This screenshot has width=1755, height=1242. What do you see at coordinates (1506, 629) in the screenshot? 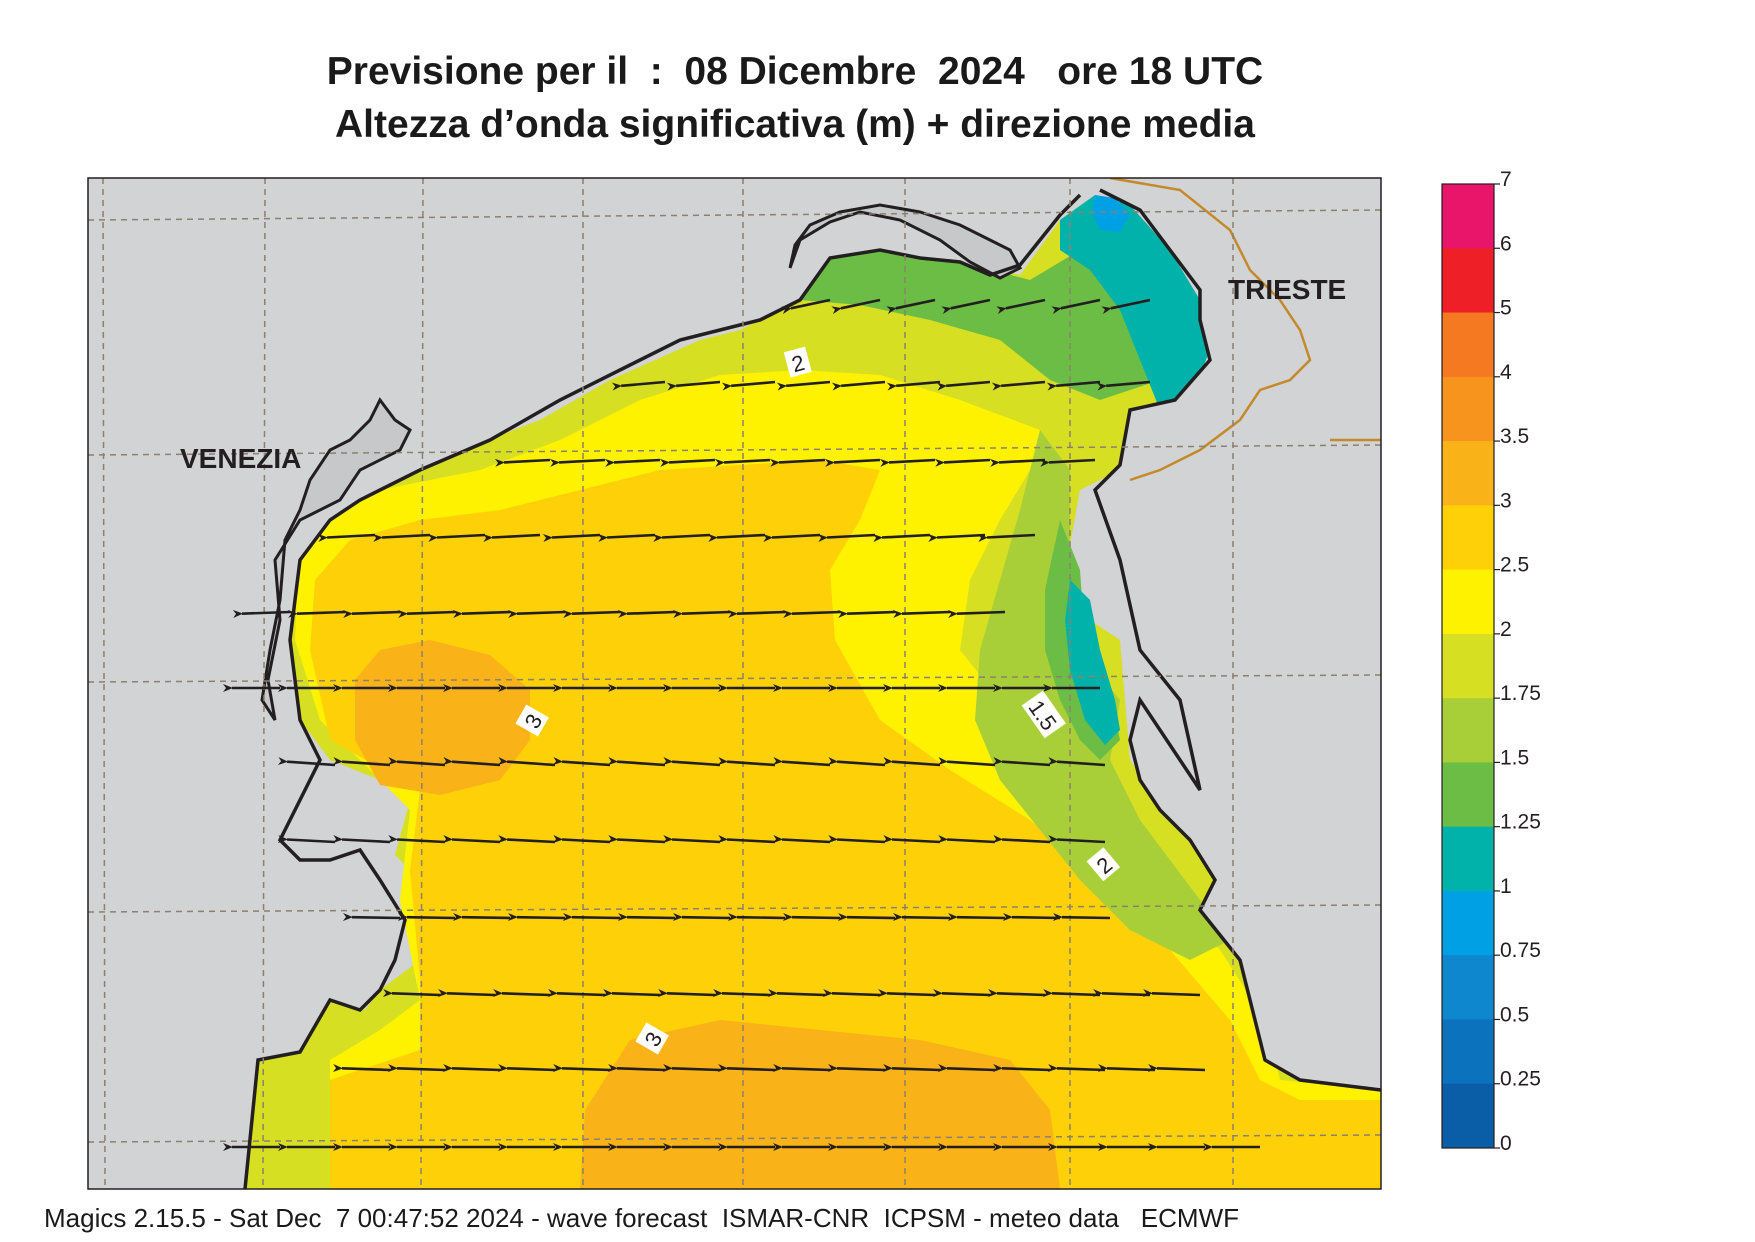
I see `legend-tick-label: 2` at bounding box center [1506, 629].